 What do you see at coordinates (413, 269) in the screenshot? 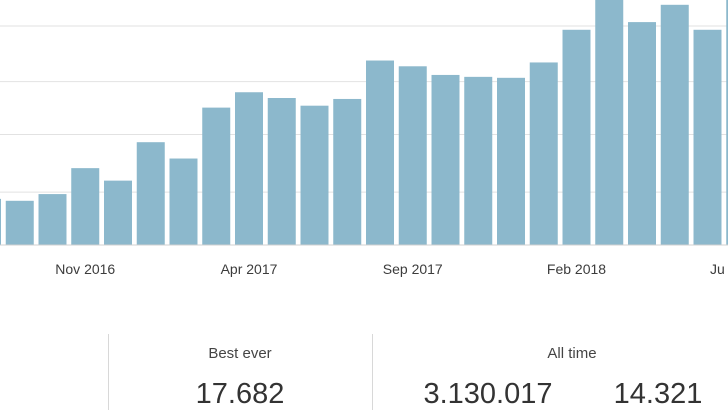
I see `x-tick-label-2: Sep 2017` at bounding box center [413, 269].